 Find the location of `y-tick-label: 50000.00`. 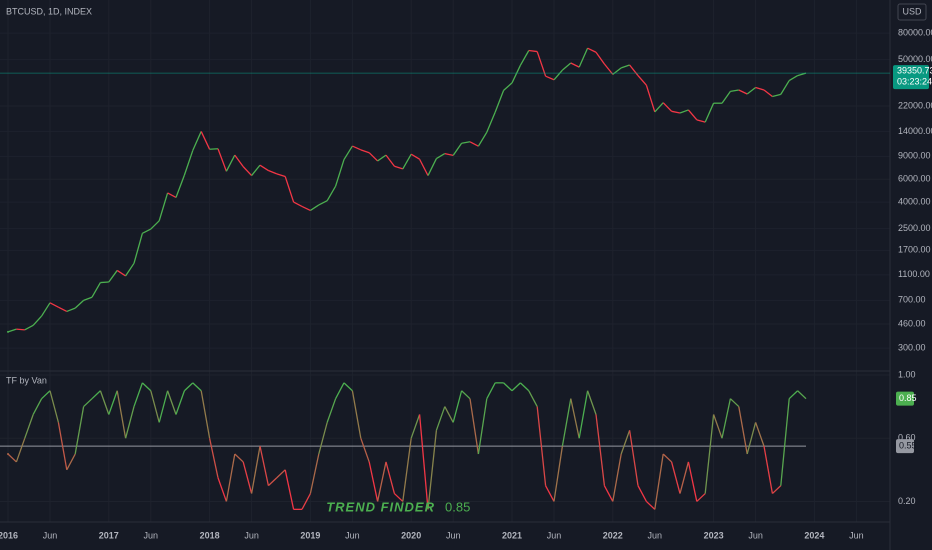

y-tick-label: 50000.00 is located at coordinates (915, 59).